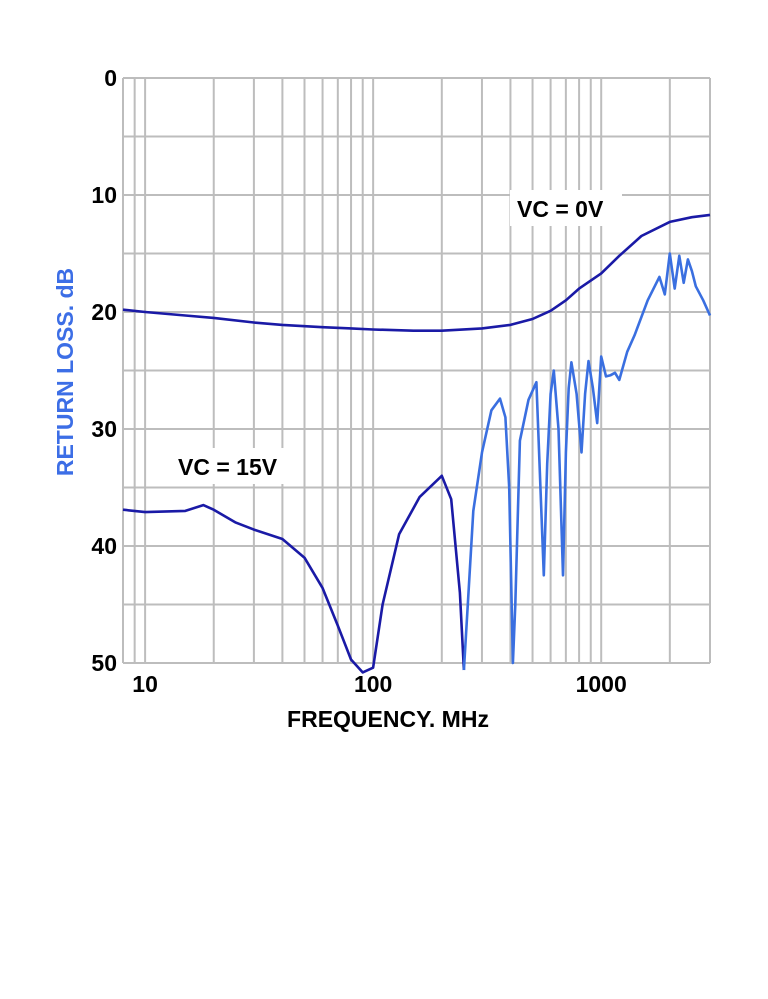  I want to click on annotation-bg-vc15, so click(235, 466).